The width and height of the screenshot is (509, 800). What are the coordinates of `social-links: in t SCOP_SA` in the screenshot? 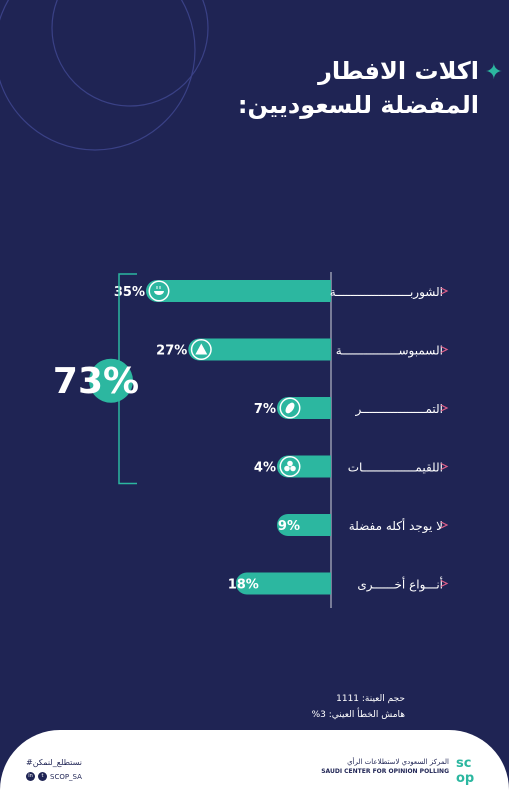 It's located at (54, 776).